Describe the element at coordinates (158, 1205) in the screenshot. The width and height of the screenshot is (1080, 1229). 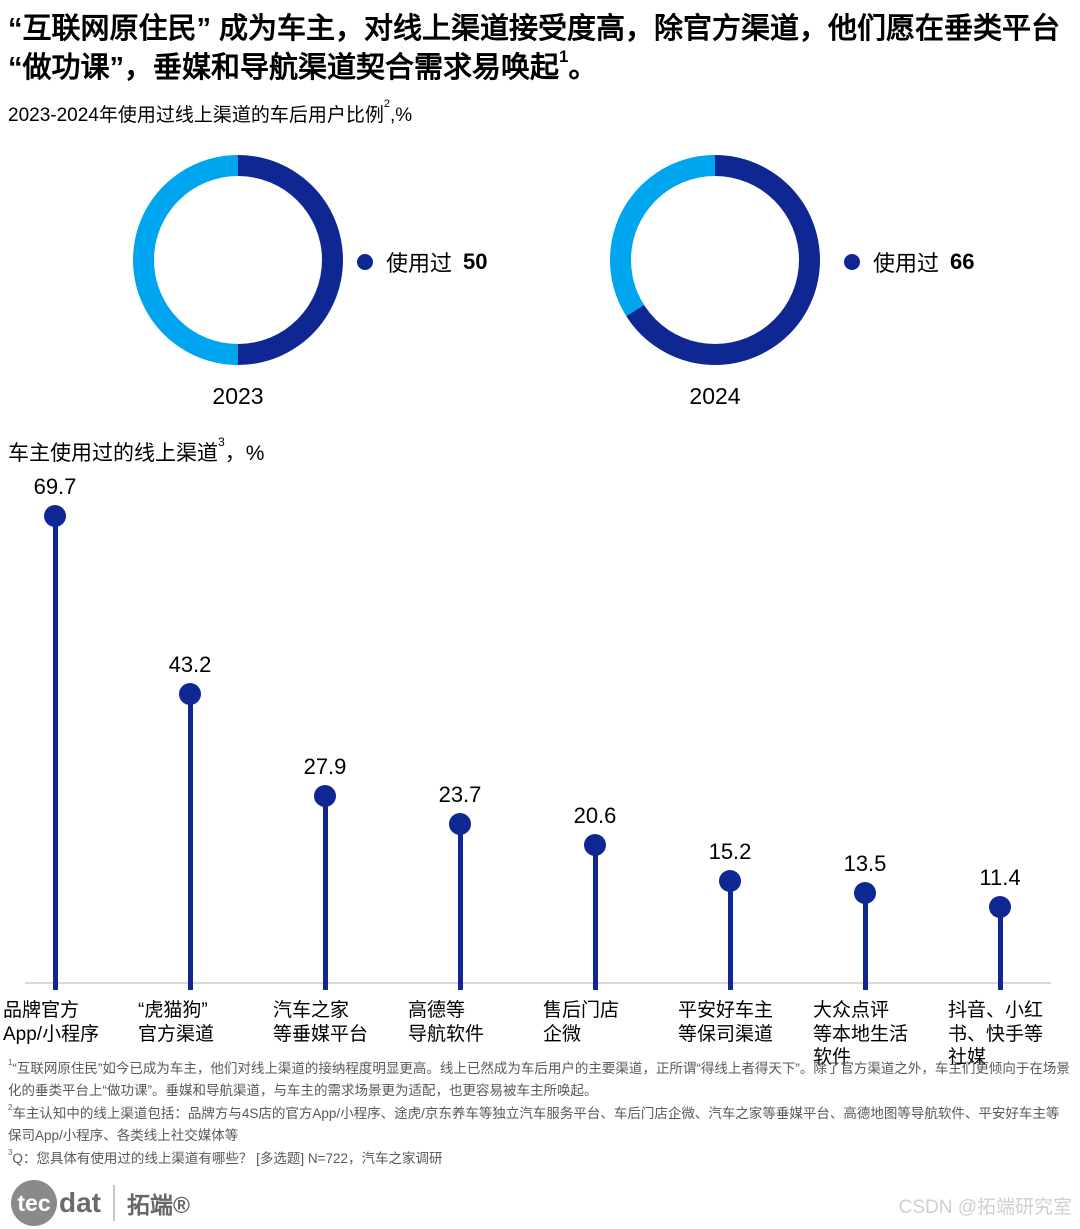
I see `logo-chinese-text: 拓端®` at that location.